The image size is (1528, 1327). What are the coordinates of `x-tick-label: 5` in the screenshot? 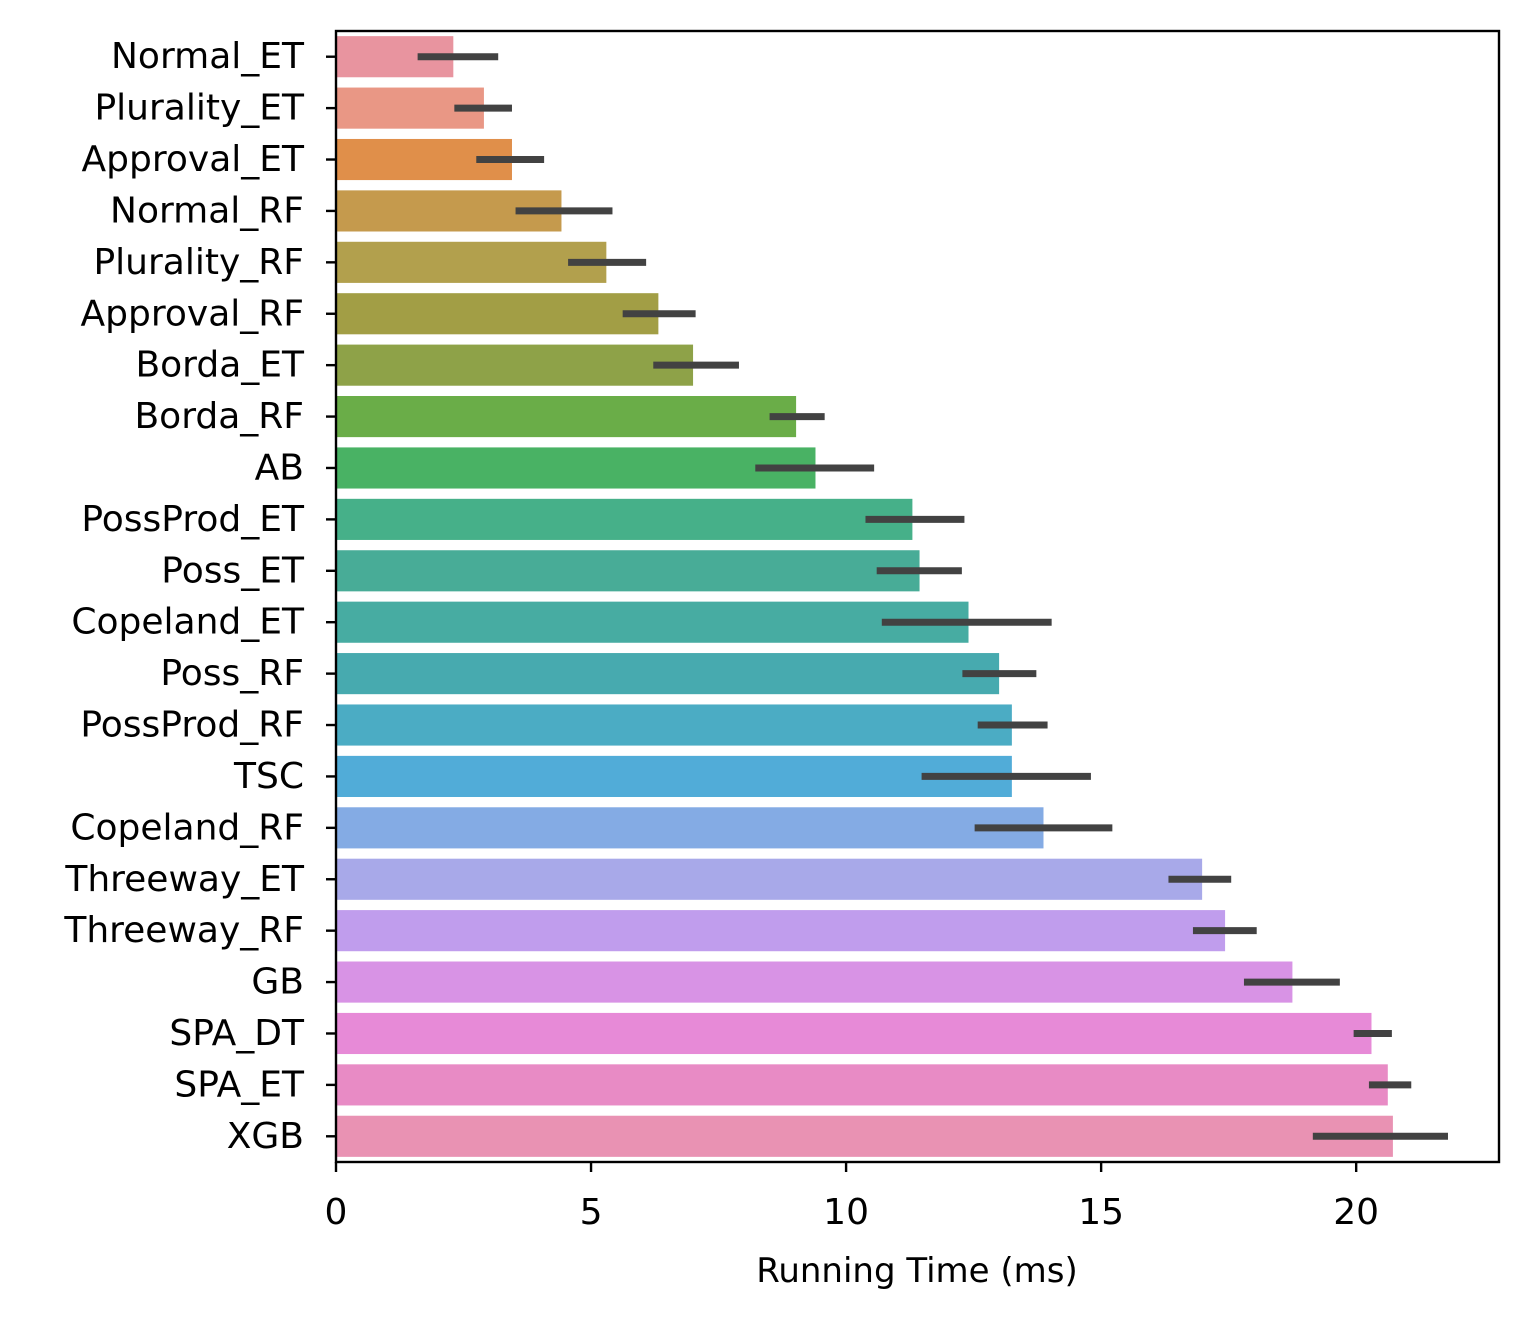 It's located at (591, 1212).